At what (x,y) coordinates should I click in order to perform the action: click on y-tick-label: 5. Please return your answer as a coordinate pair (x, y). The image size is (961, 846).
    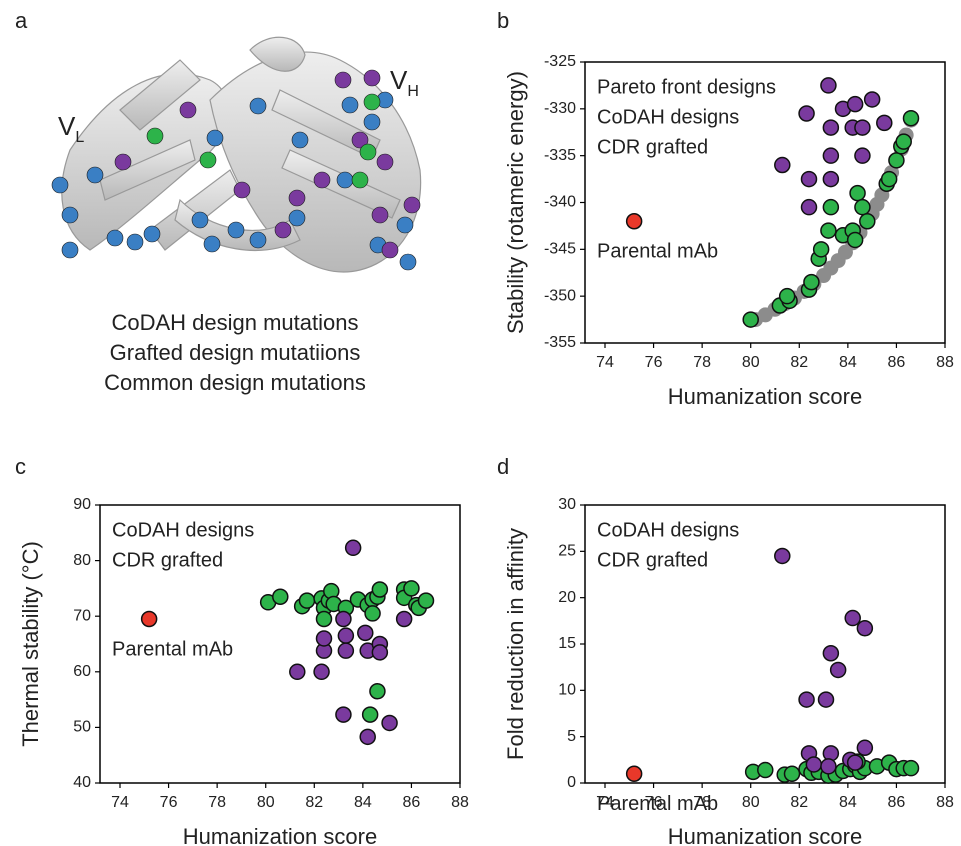
    Looking at the image, I should click on (571, 736).